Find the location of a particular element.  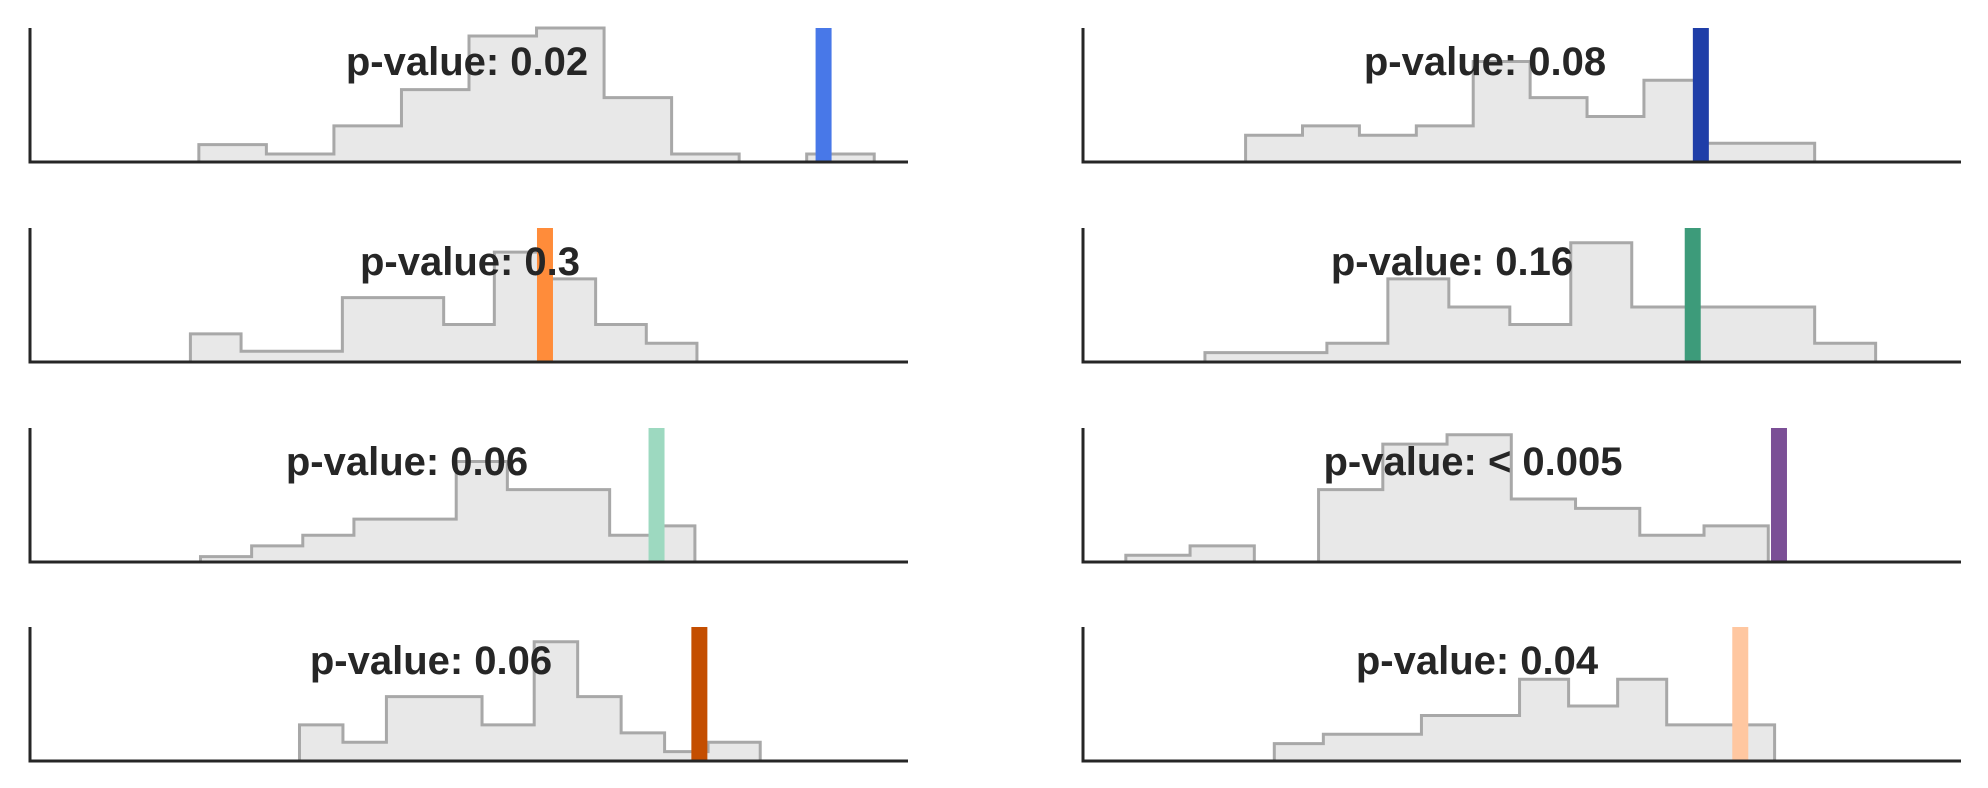

p-value-label: p-value: 0.16 is located at coordinates (1452, 262).